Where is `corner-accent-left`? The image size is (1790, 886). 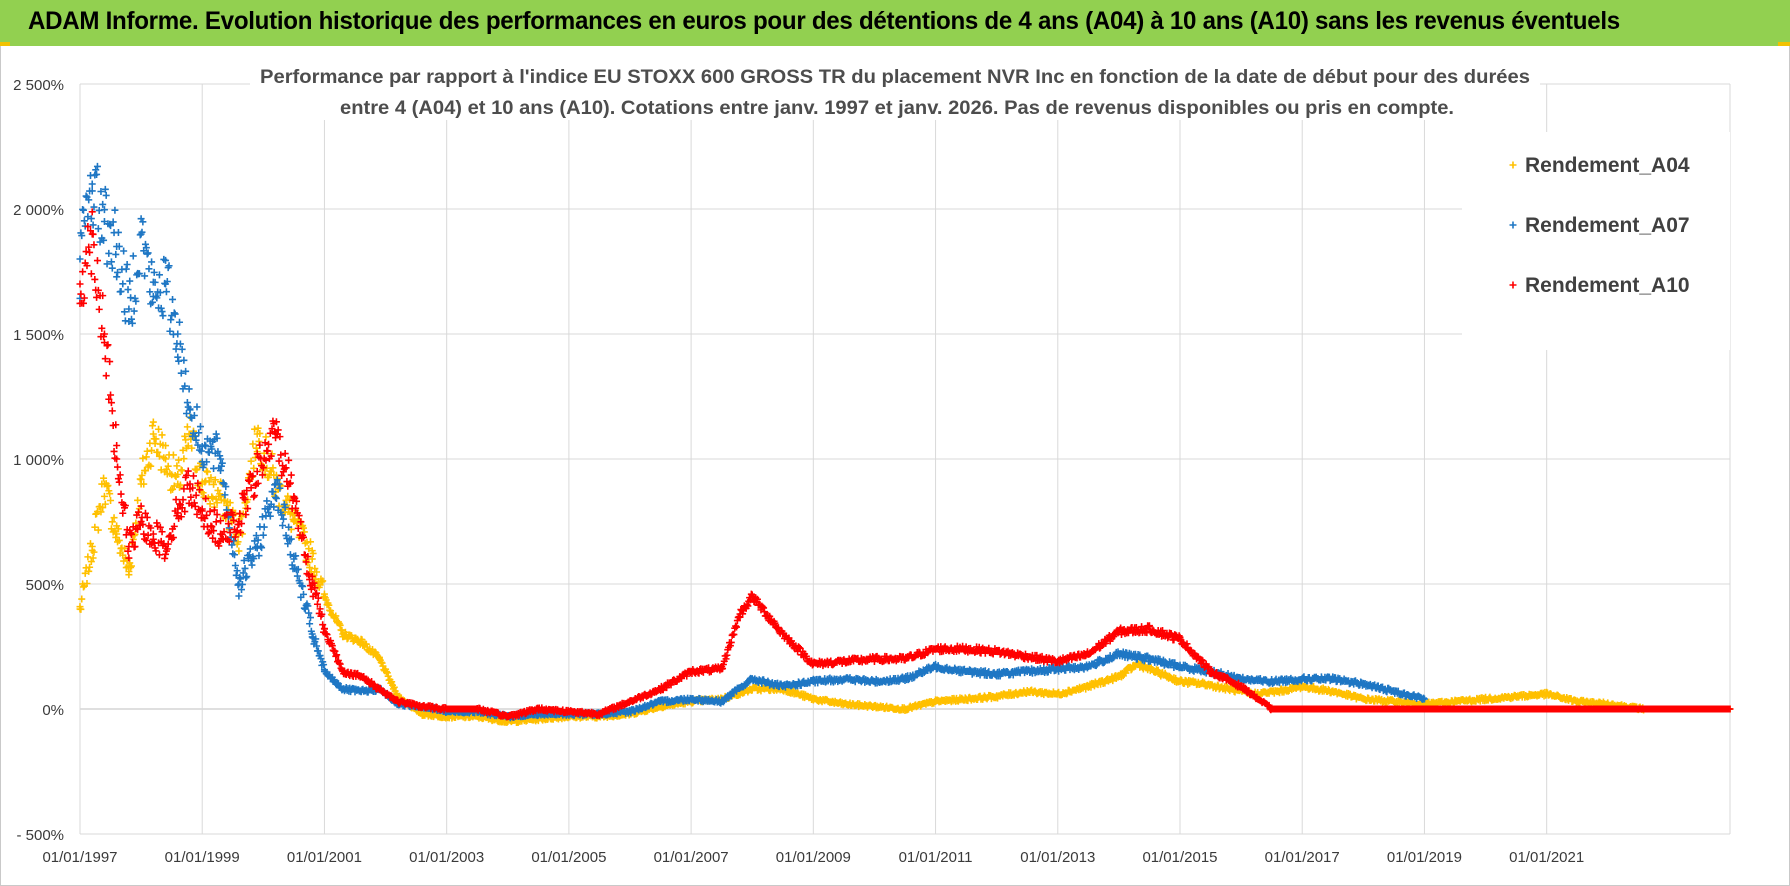
corner-accent-left is located at coordinates (5, 44).